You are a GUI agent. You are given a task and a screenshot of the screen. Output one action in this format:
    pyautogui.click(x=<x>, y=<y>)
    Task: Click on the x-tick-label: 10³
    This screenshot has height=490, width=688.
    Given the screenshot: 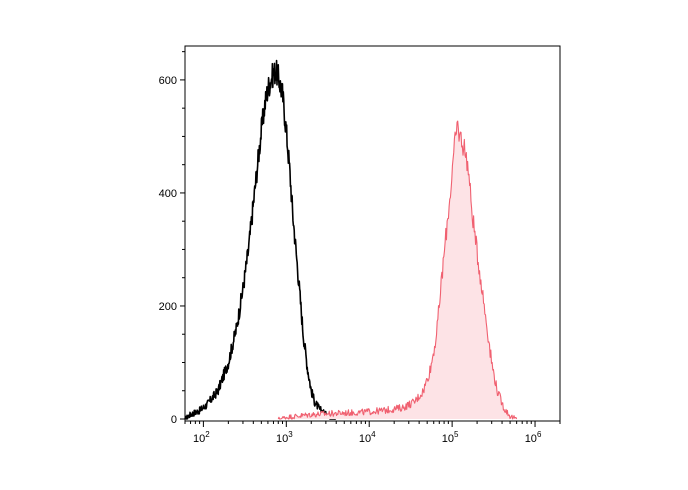 What is the action you would take?
    pyautogui.click(x=284, y=437)
    